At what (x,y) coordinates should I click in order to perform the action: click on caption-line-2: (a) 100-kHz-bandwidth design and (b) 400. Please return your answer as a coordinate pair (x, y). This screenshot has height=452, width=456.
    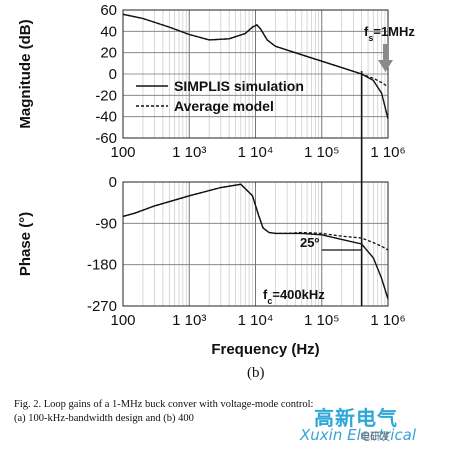
    Looking at the image, I should click on (104, 418).